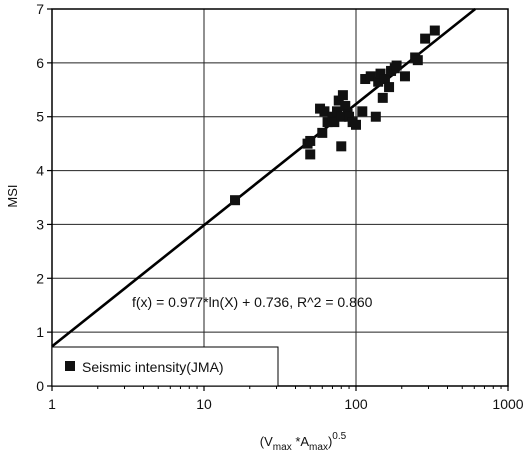  What do you see at coordinates (40, 63) in the screenshot?
I see `y-tick-label: 6` at bounding box center [40, 63].